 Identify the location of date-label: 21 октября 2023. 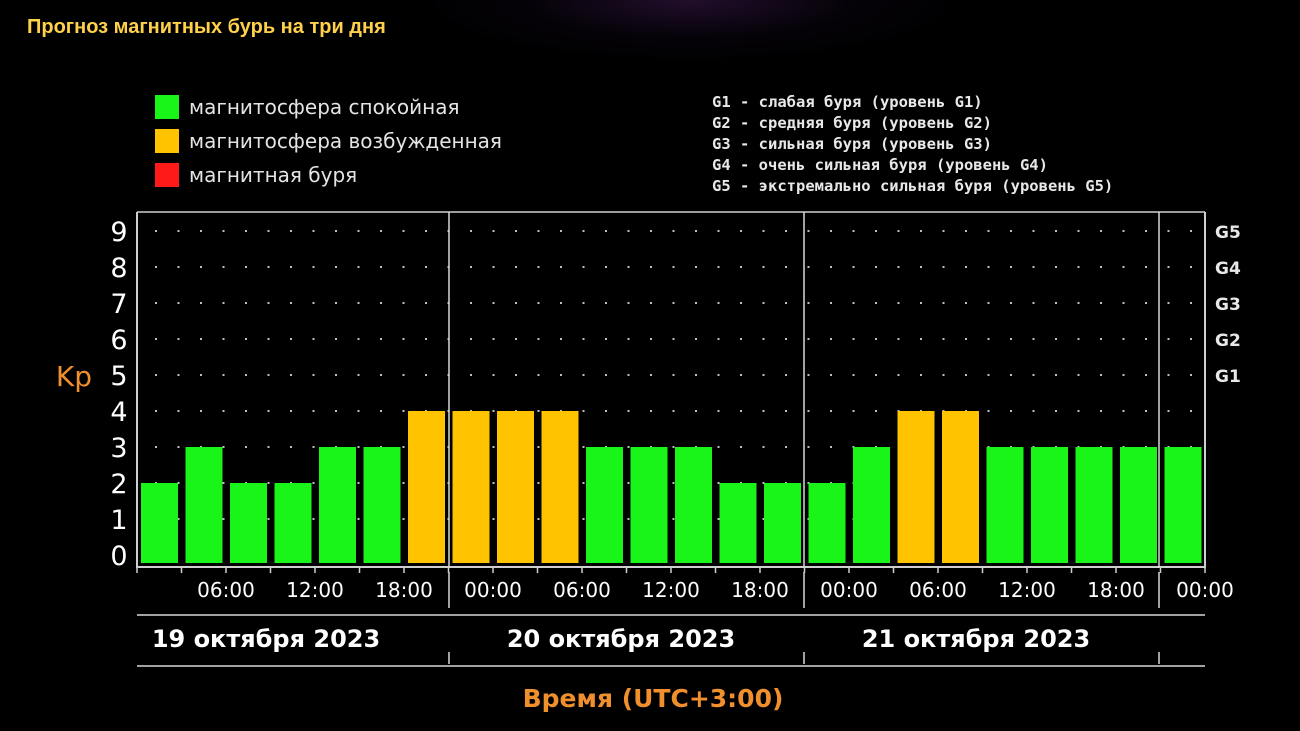
(976, 639).